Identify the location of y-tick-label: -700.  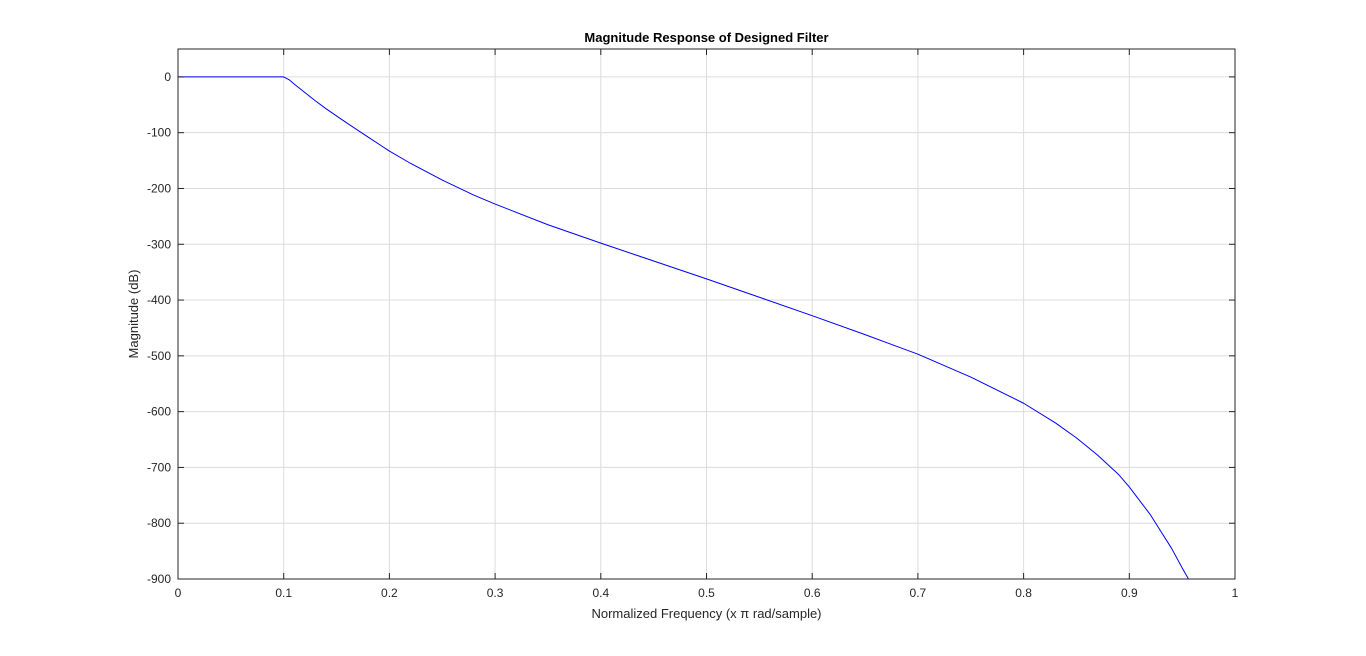
(159, 467).